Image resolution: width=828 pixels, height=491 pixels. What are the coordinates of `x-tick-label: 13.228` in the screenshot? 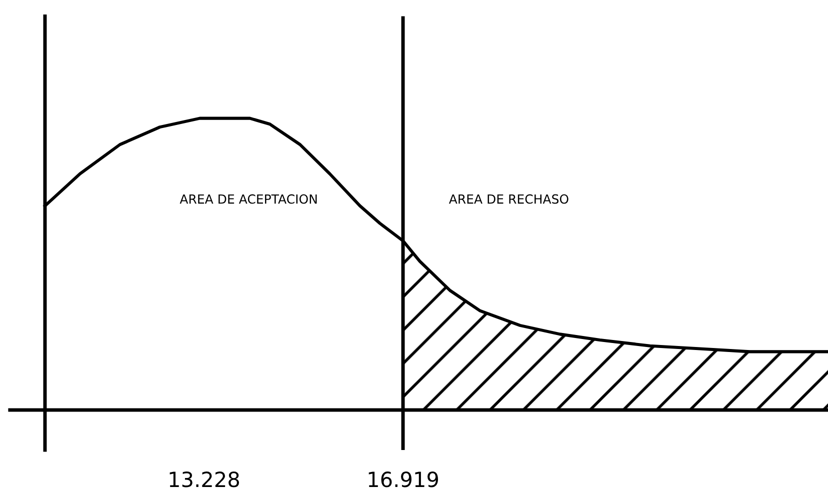 It's located at (204, 480).